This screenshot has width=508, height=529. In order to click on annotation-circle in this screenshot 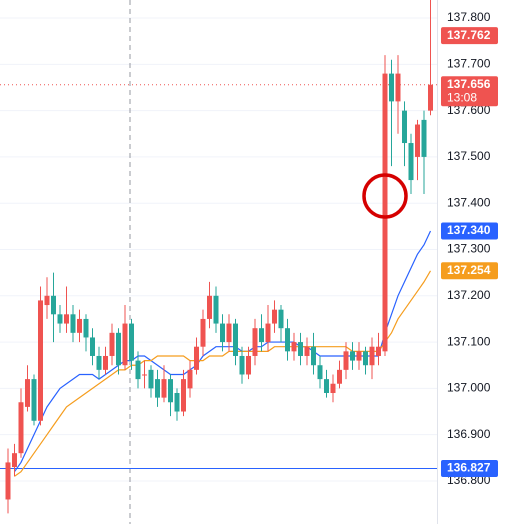, I will do `click(385, 196)`.